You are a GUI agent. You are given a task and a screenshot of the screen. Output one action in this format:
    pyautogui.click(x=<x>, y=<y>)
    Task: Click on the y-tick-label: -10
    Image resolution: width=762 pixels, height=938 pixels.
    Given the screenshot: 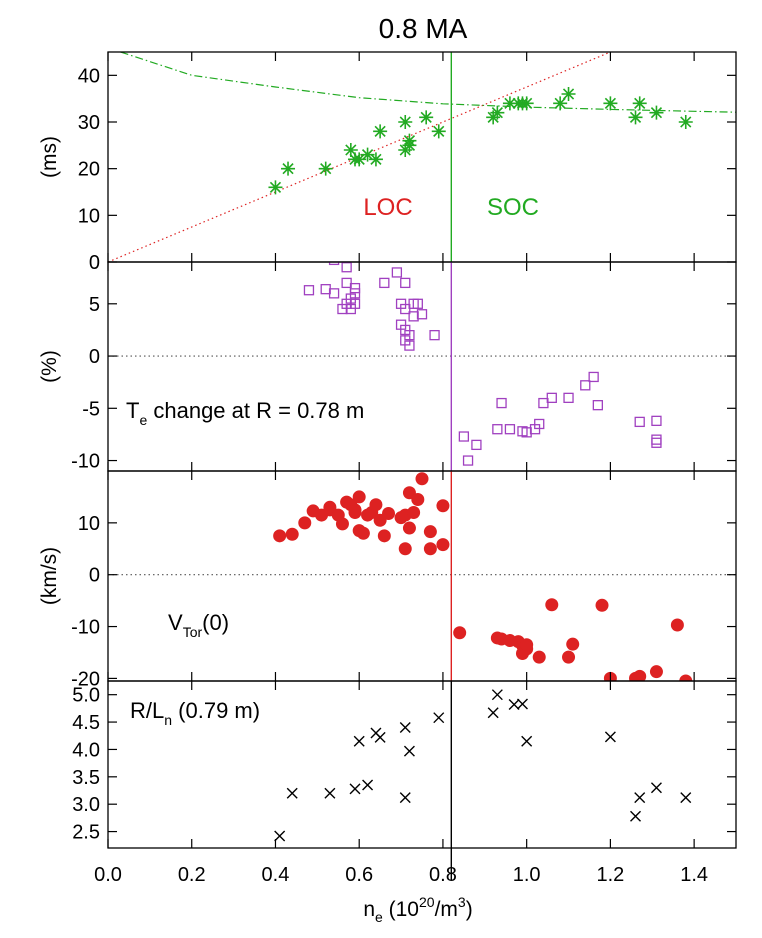 What is the action you would take?
    pyautogui.click(x=85, y=462)
    